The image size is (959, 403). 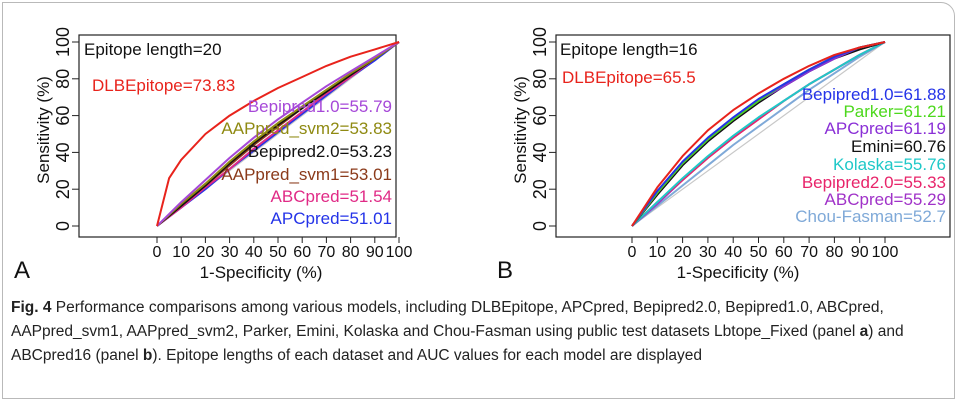 I want to click on caption-panel-a-ref: a, so click(x=864, y=331).